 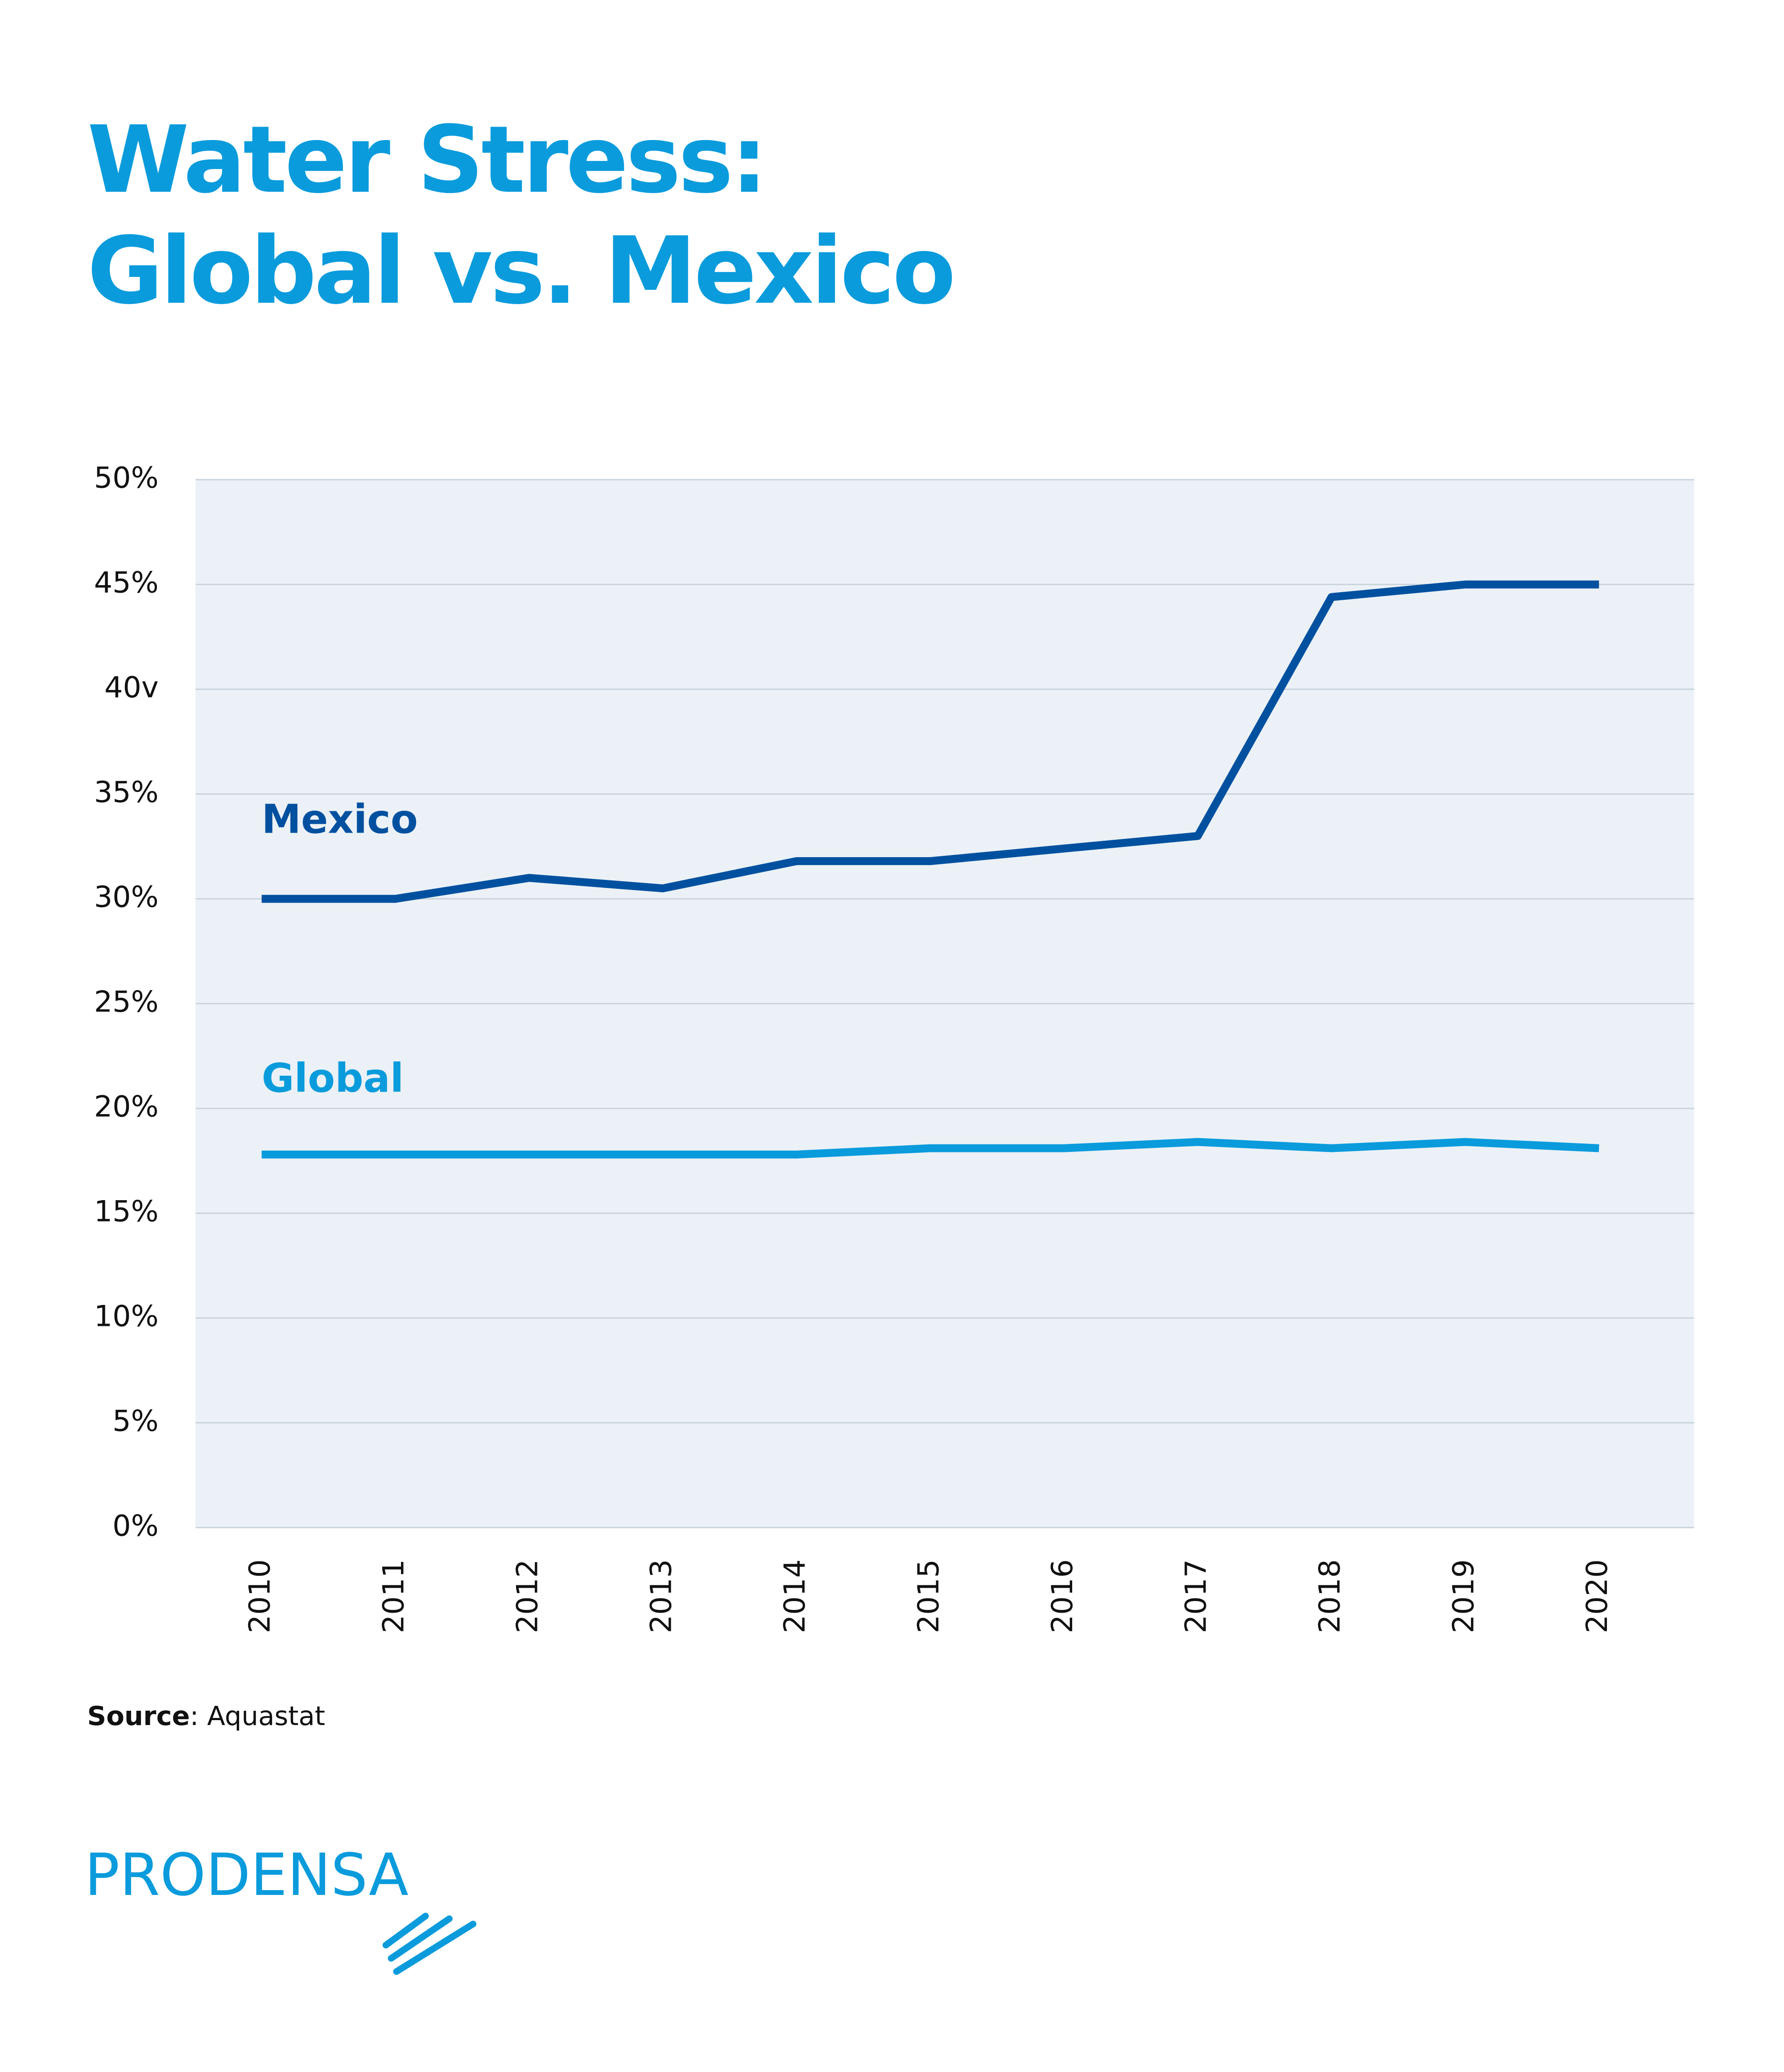 What do you see at coordinates (257, 1716) in the screenshot?
I see `source-text: : Aquastat` at bounding box center [257, 1716].